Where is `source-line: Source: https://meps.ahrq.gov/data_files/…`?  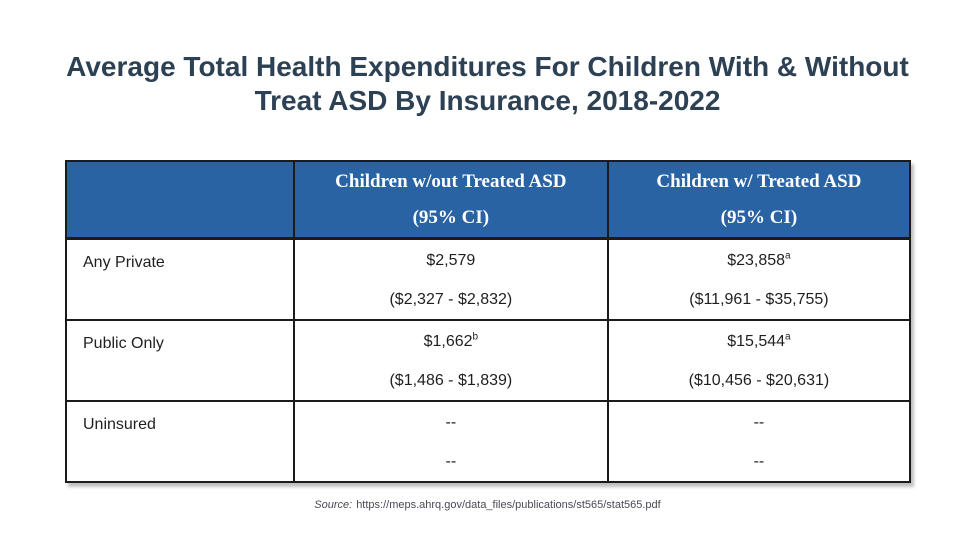 source-line: Source: https://meps.ahrq.gov/data_files/… is located at coordinates (487, 505).